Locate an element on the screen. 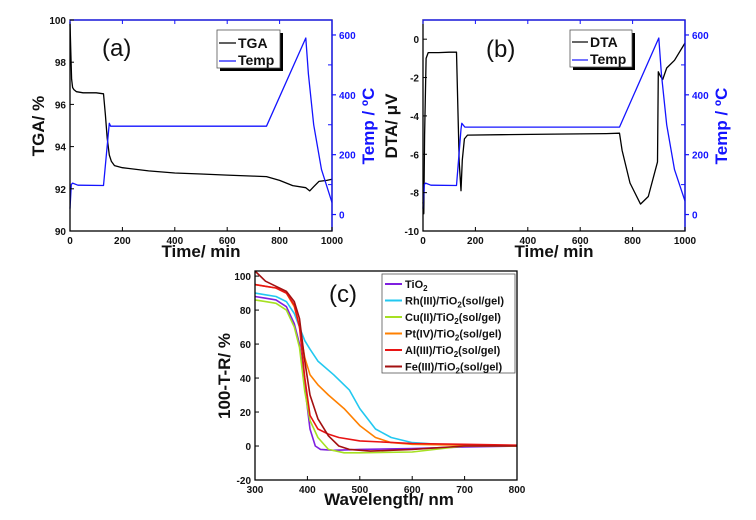  y-tick-label: -8 is located at coordinates (414, 194).